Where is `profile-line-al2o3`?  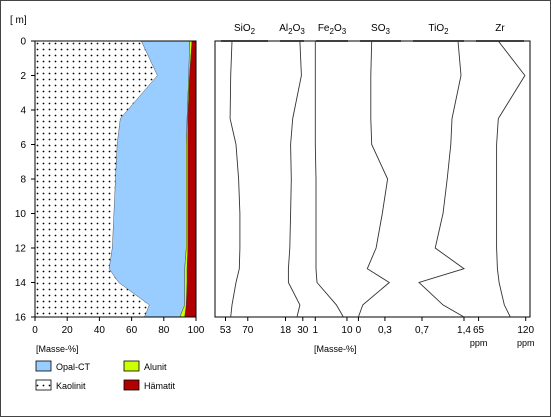 profile-line-al2o3 is located at coordinates (294, 179).